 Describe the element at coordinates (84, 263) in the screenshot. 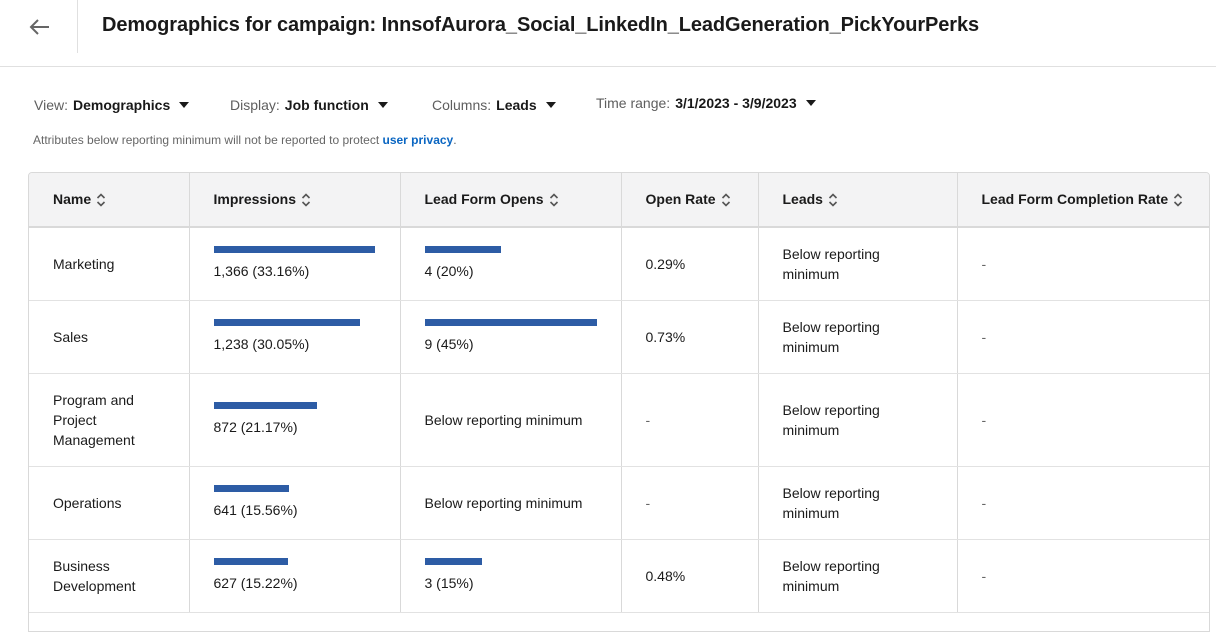

I see `name-cell-text: Marketing` at that location.